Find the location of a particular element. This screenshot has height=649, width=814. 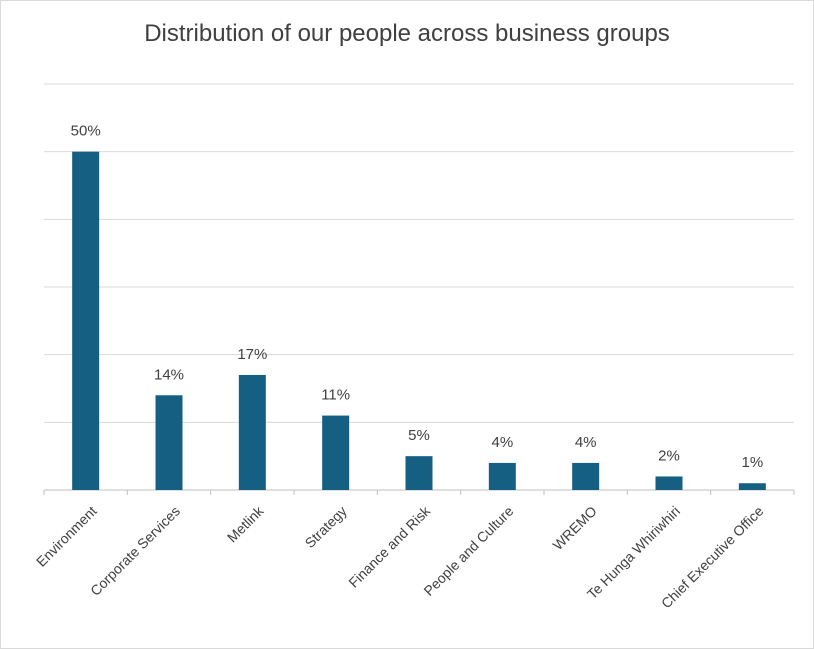

data-label: 2% is located at coordinates (669, 455).